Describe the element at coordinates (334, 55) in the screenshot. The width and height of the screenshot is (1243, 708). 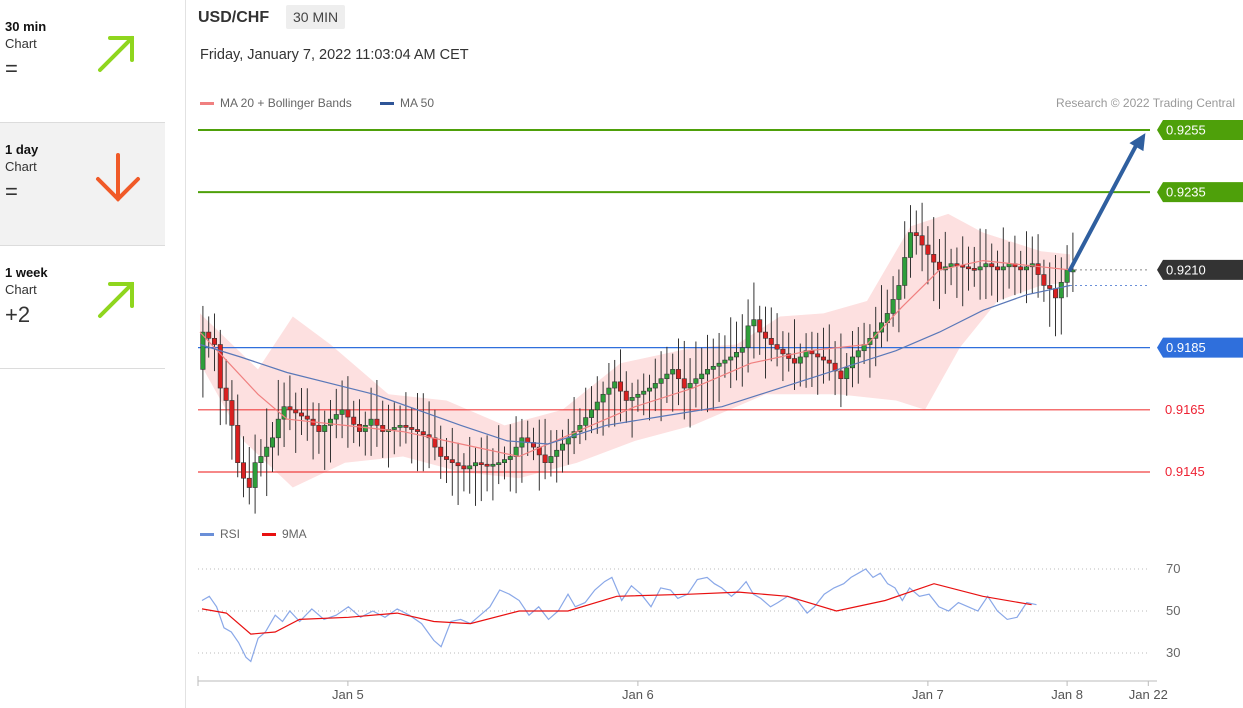
I see `chart-datetime: Friday, January 7, 2022 11:03:04 AM CET` at that location.